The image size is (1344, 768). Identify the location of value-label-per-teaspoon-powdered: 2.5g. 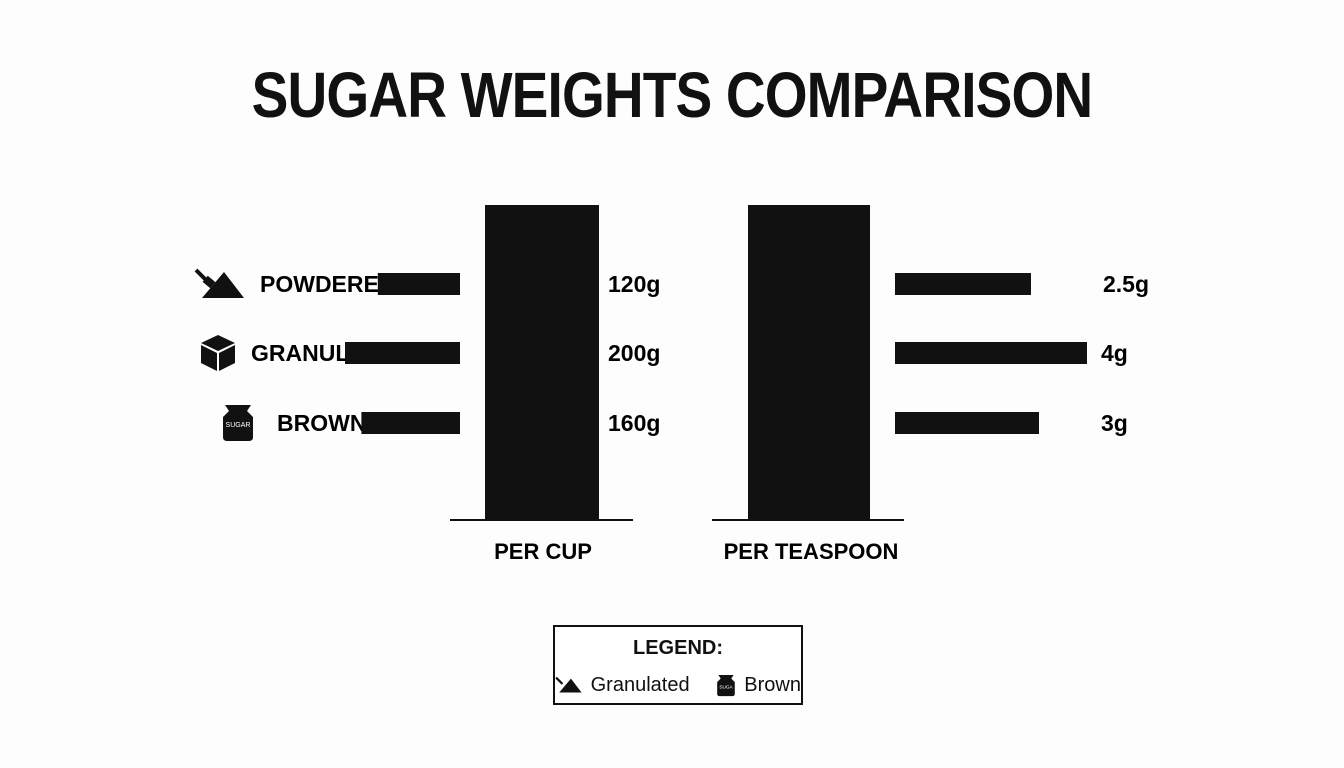
(1126, 284).